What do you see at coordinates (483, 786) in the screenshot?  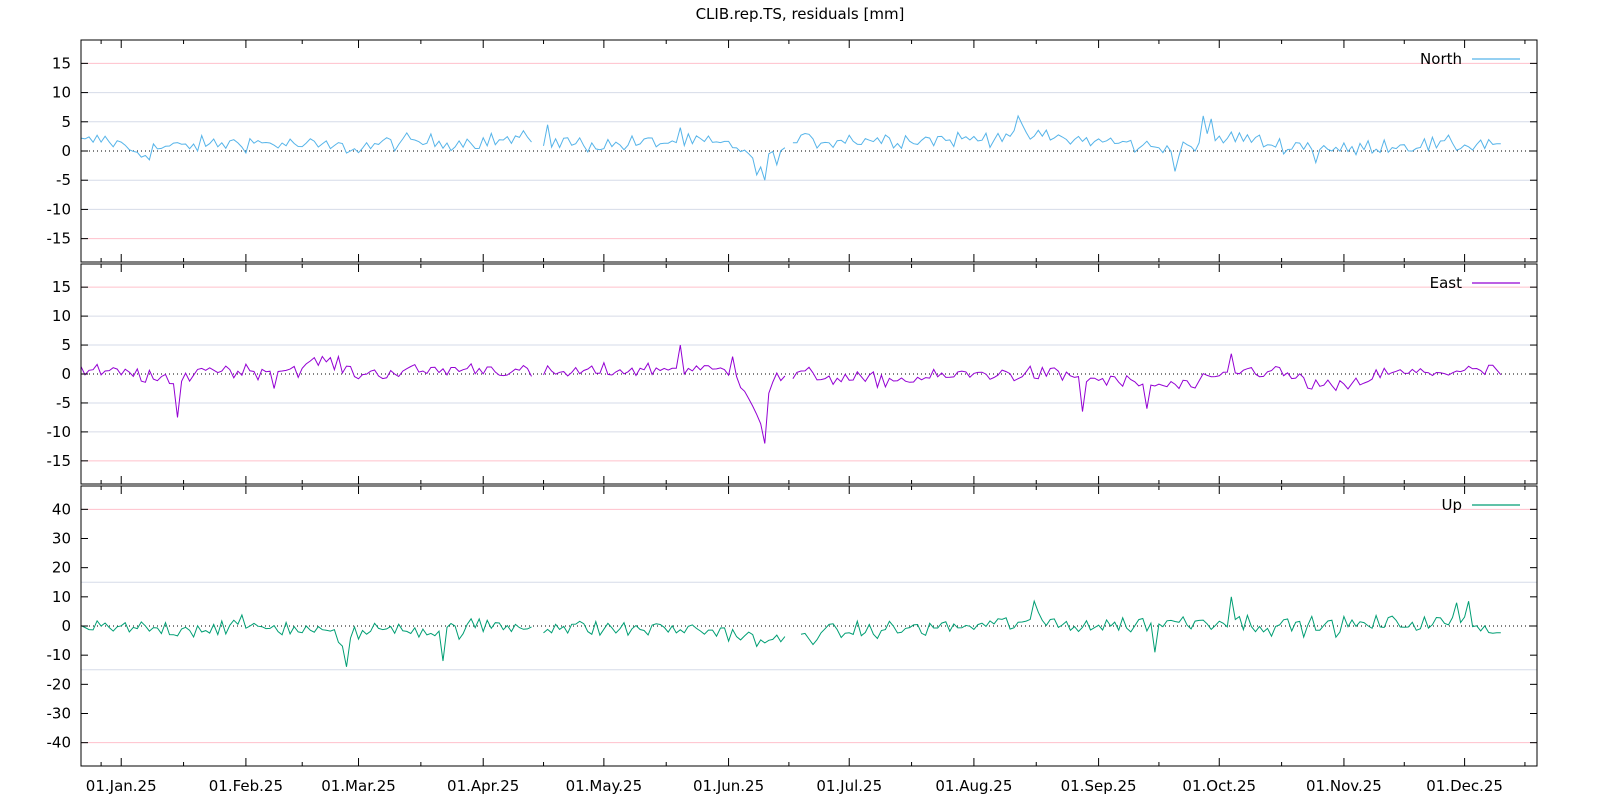 I see `x-tick-label: 01.Apr.25` at bounding box center [483, 786].